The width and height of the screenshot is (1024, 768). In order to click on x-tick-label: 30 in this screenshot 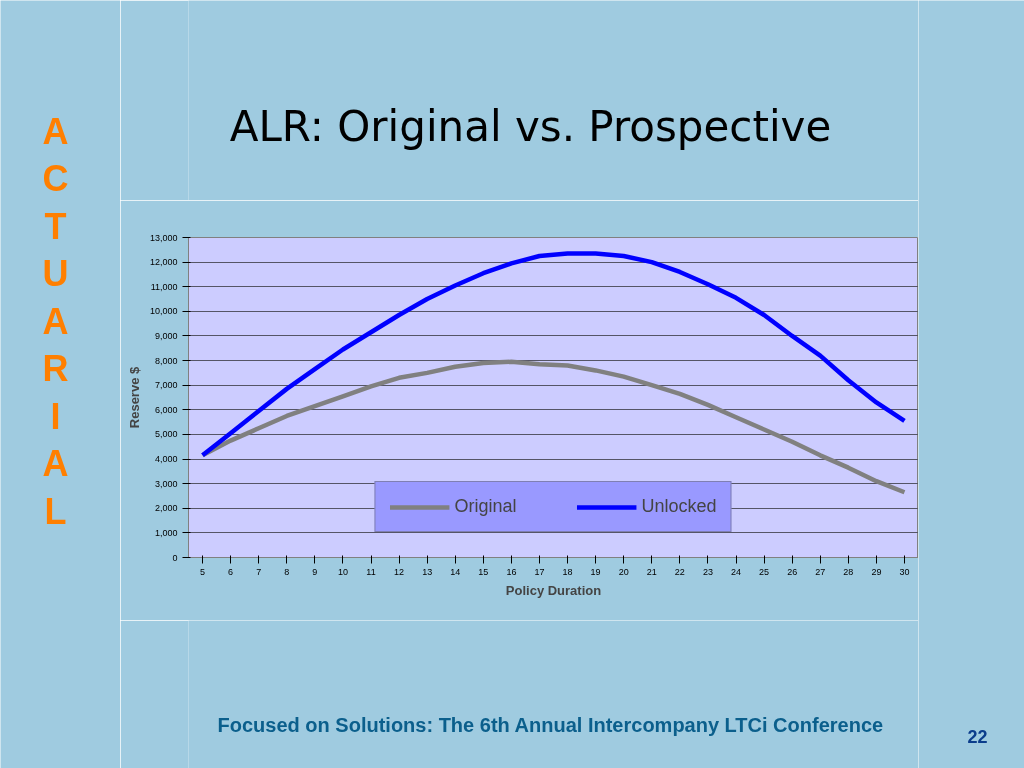, I will do `click(904, 571)`.